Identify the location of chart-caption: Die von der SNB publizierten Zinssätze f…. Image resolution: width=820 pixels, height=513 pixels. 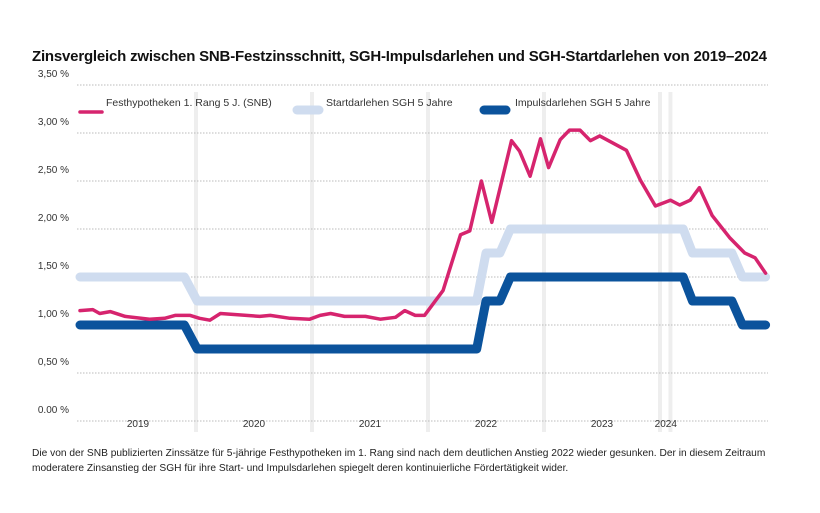
(399, 461).